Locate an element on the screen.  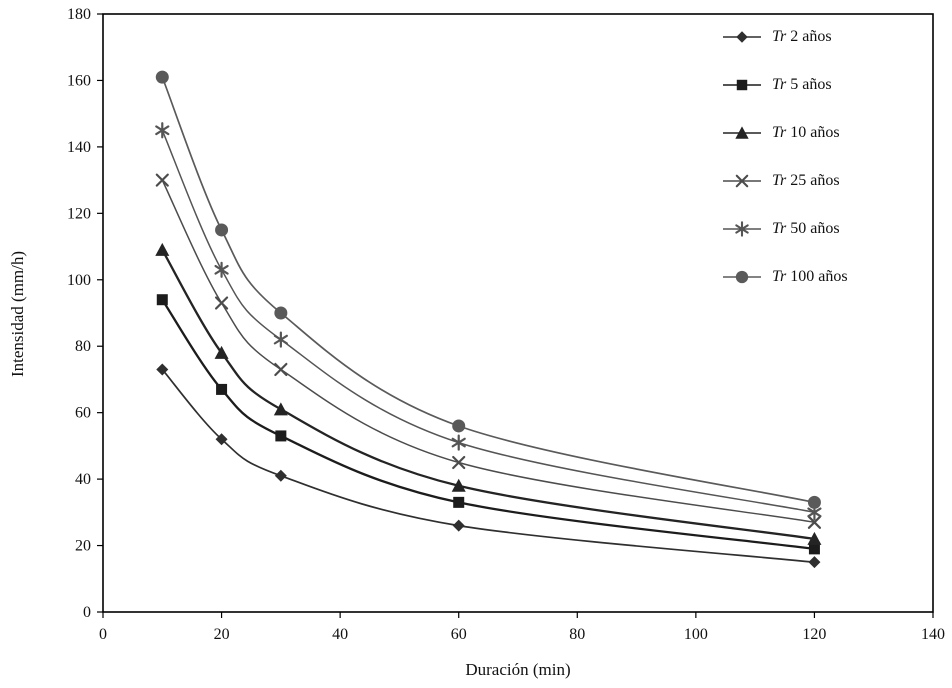
legend-label: Tr 2 años is located at coordinates (802, 36).